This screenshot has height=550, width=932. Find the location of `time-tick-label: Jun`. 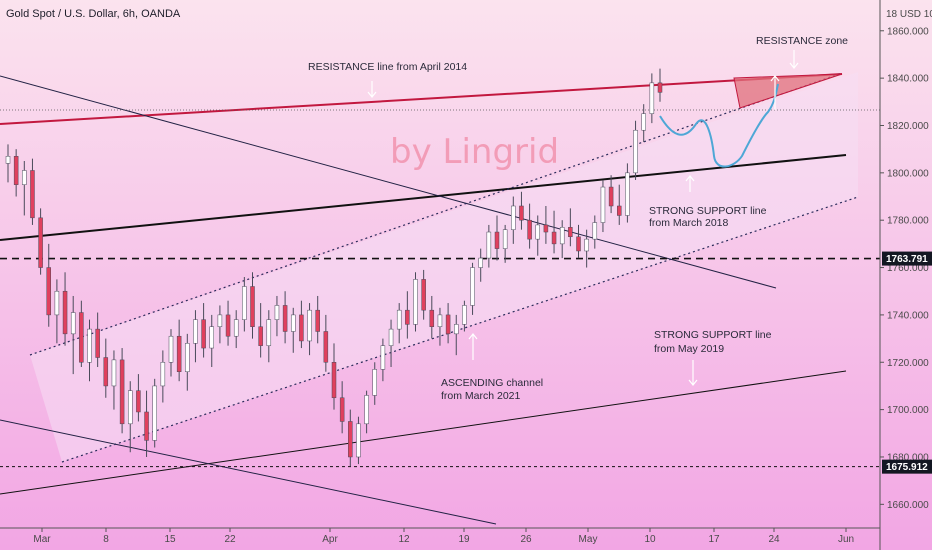

time-tick-label: Jun is located at coordinates (846, 539).